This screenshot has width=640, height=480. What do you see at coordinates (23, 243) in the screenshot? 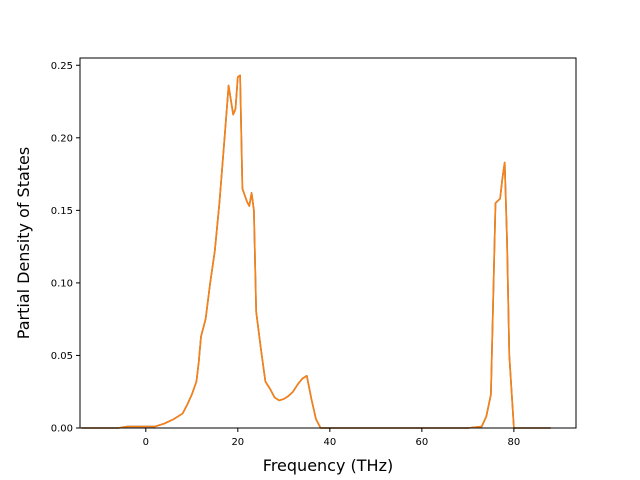
I see `y-axis-label: Partial Density of States` at bounding box center [23, 243].